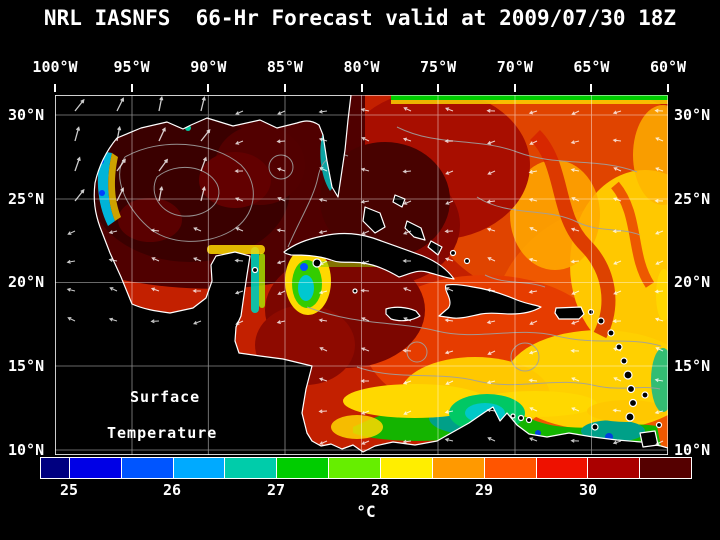  I want to click on land-cozumel, so click(255, 270).